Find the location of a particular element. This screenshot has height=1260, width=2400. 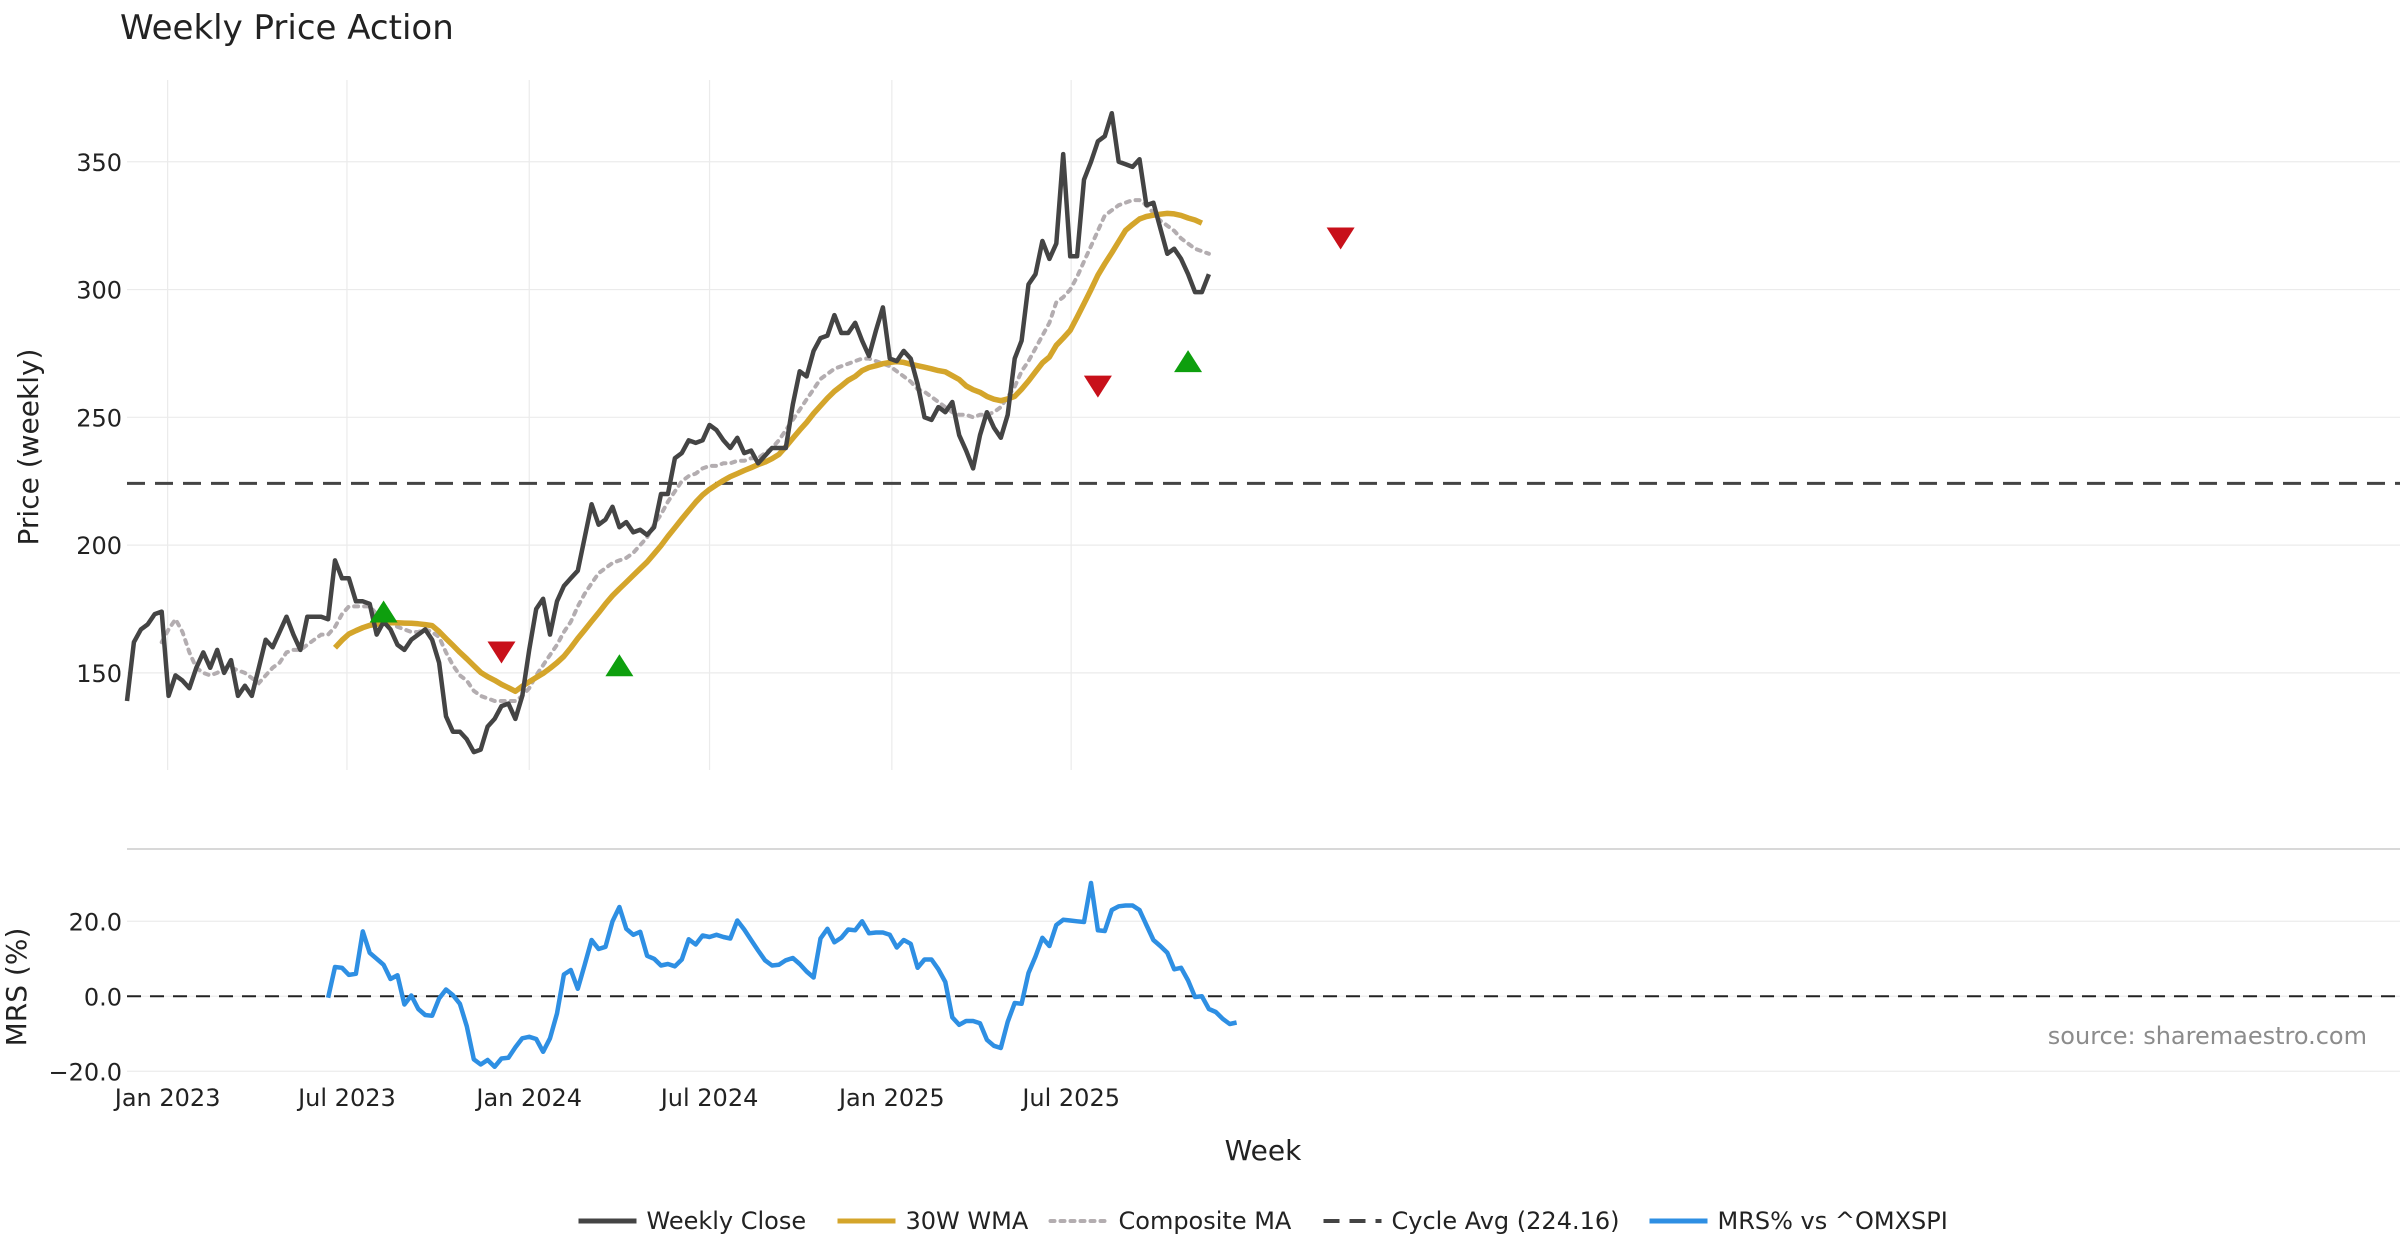

price-y-tick-label: 150 is located at coordinates (99, 674).